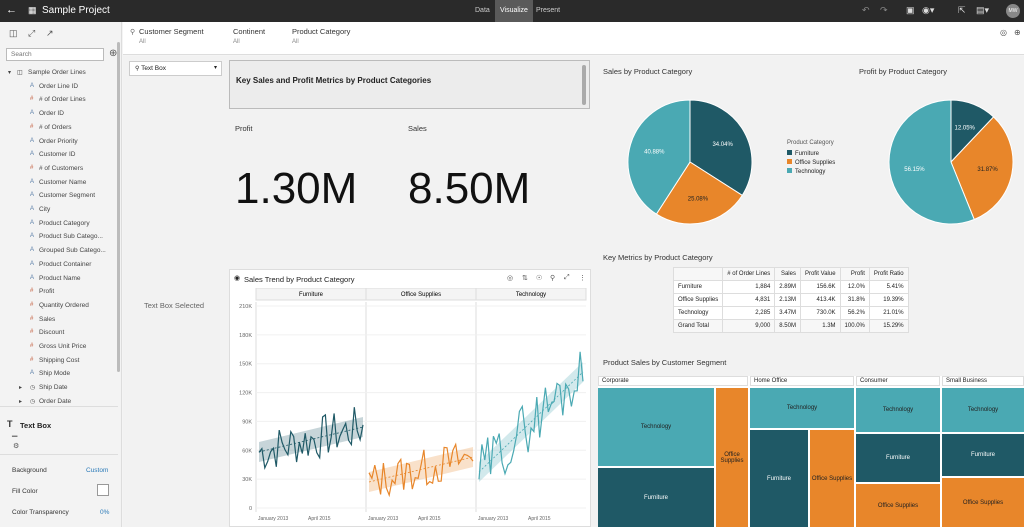 This screenshot has height=527, width=1024. I want to click on field-item: # Profit, so click(59, 293).